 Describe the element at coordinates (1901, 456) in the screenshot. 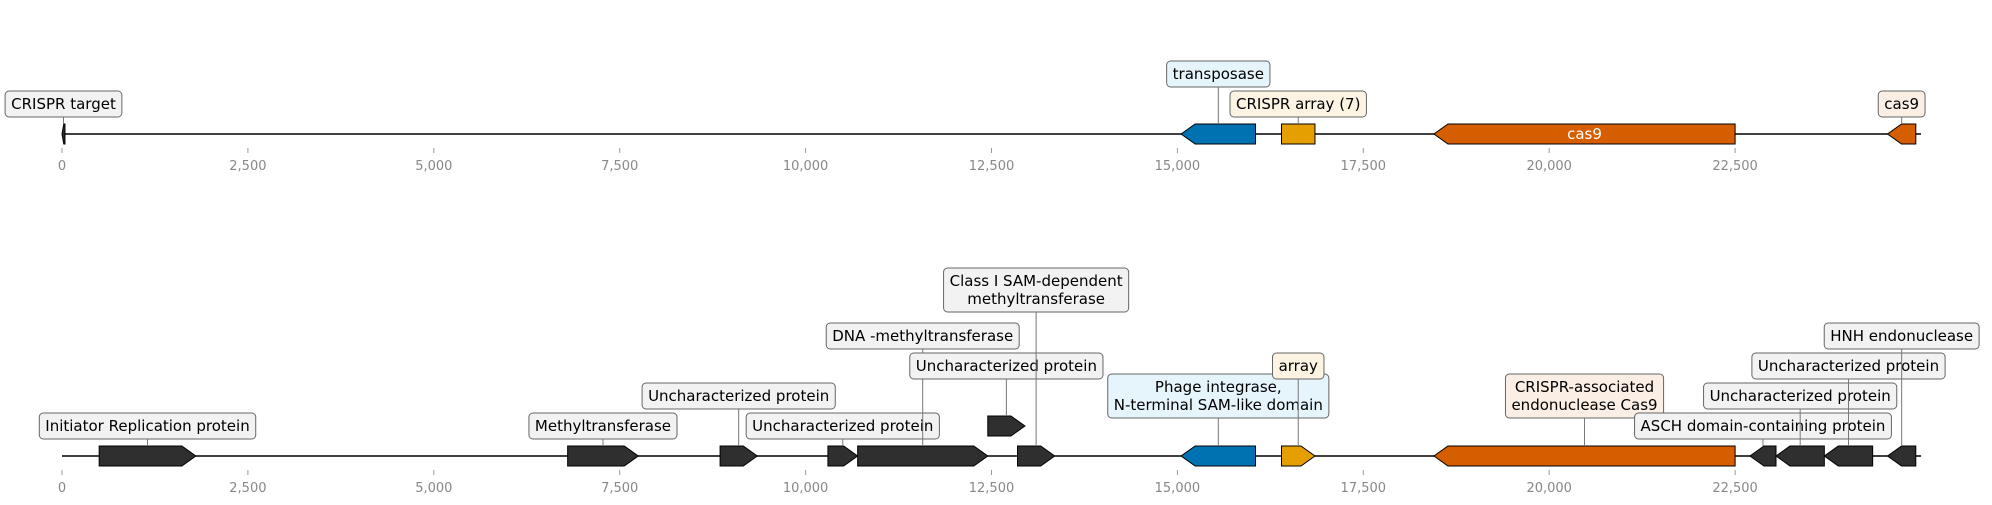

I see `gene-hnh-endonuclease` at that location.